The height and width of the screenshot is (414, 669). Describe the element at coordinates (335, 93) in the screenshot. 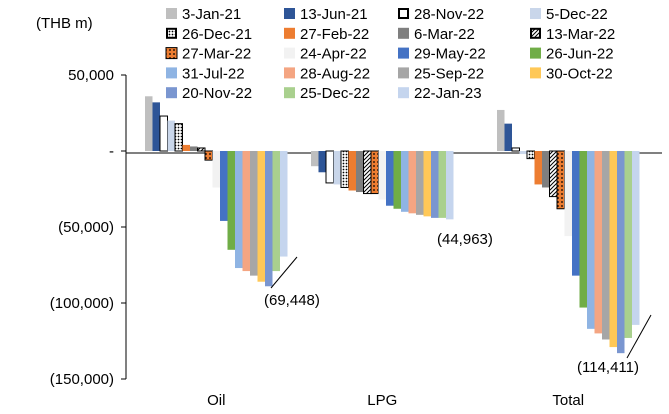

I see `legend-label-25-dec-22: 25-Dec-22` at that location.